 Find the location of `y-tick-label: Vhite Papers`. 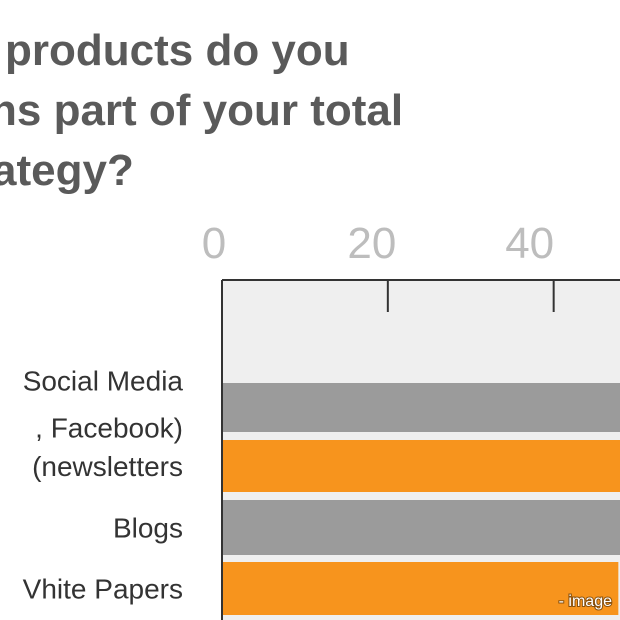

y-tick-label: Vhite Papers is located at coordinates (103, 589).